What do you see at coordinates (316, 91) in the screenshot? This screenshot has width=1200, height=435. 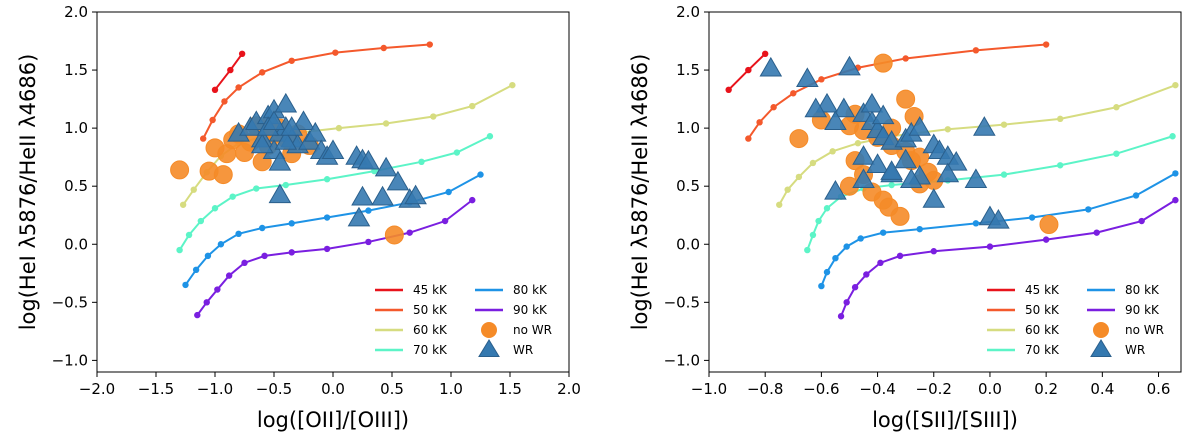 I see `series-50-kk` at bounding box center [316, 91].